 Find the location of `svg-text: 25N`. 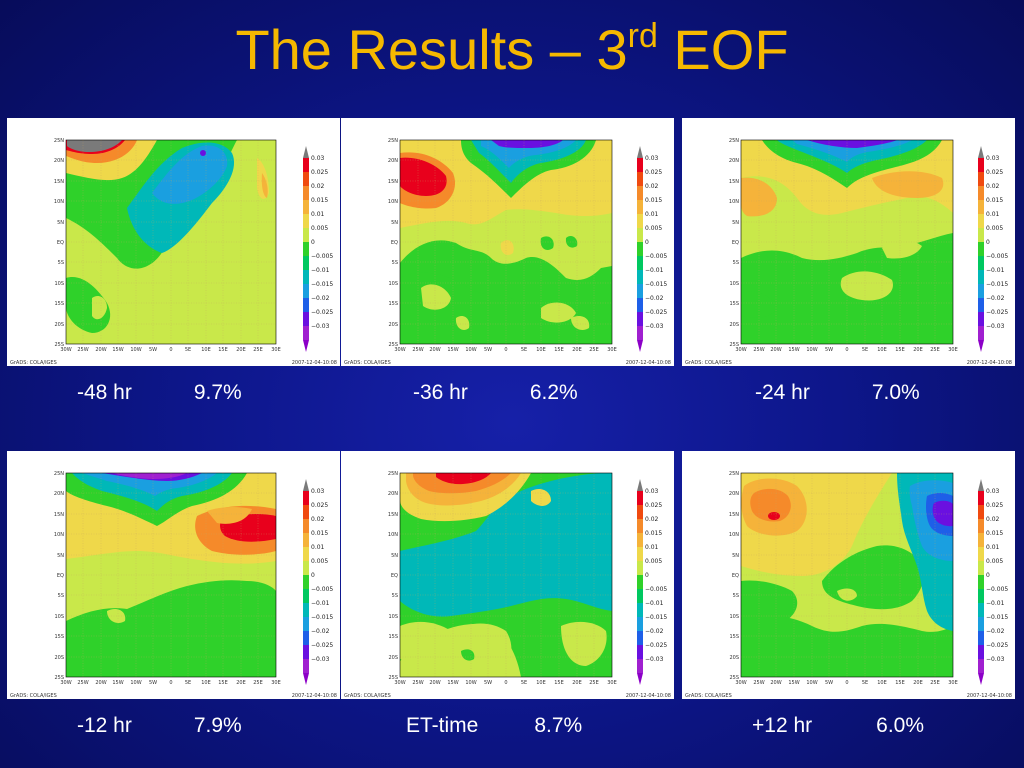

svg-text: 25N is located at coordinates (59, 141).